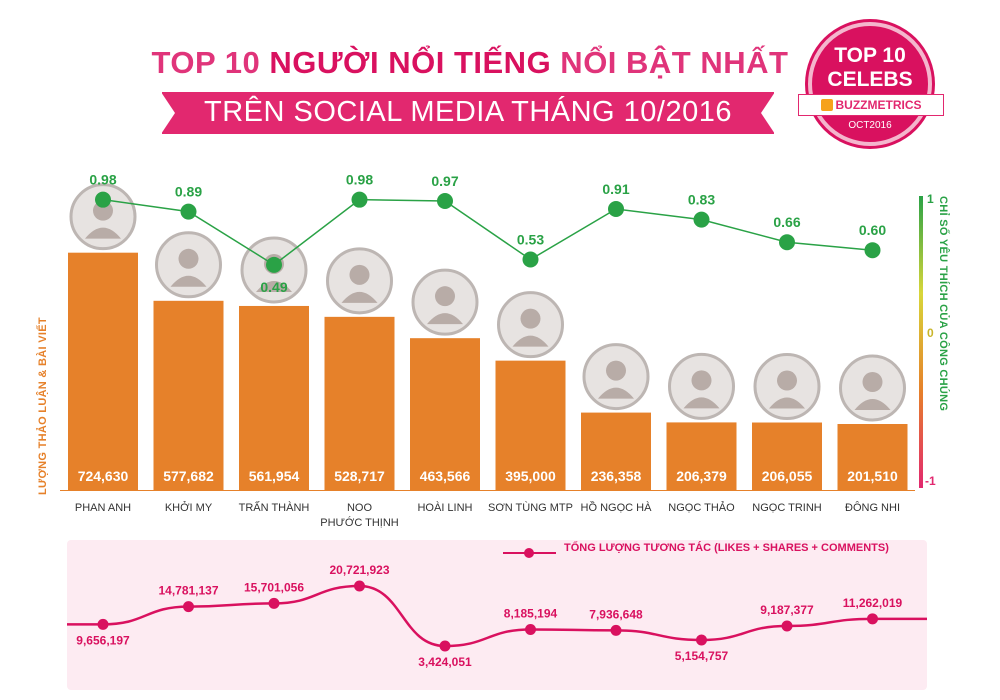  I want to click on interactions-label: 14,781,137, so click(188, 591).